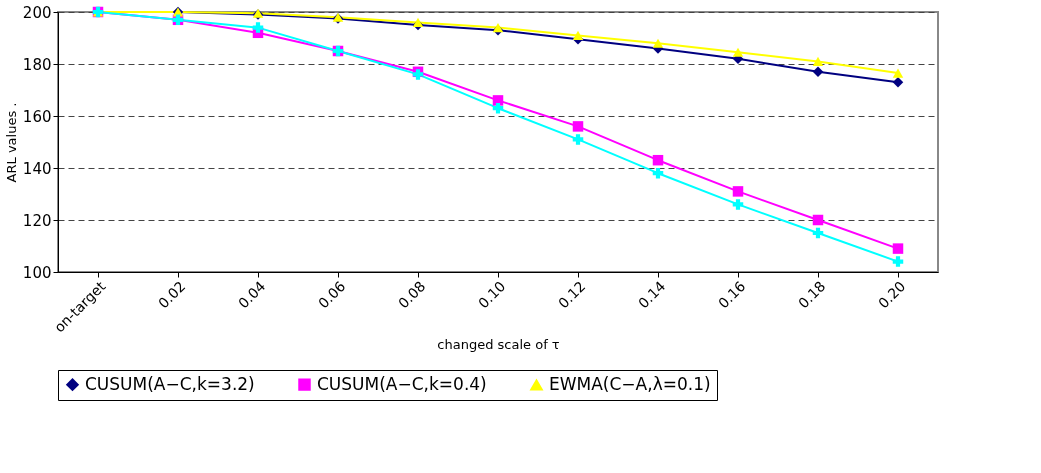 The image size is (1041, 473). Describe the element at coordinates (37, 12) in the screenshot. I see `y-tick-label: 200` at that location.